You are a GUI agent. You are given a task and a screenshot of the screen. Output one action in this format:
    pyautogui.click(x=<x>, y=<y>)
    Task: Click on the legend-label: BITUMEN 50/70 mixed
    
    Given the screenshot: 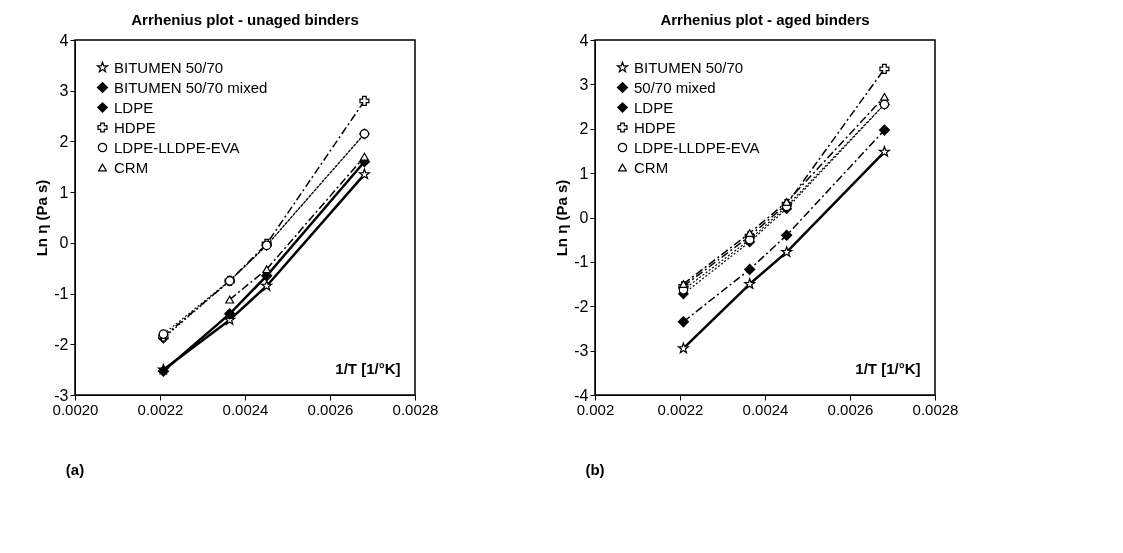 What is the action you would take?
    pyautogui.click(x=191, y=87)
    